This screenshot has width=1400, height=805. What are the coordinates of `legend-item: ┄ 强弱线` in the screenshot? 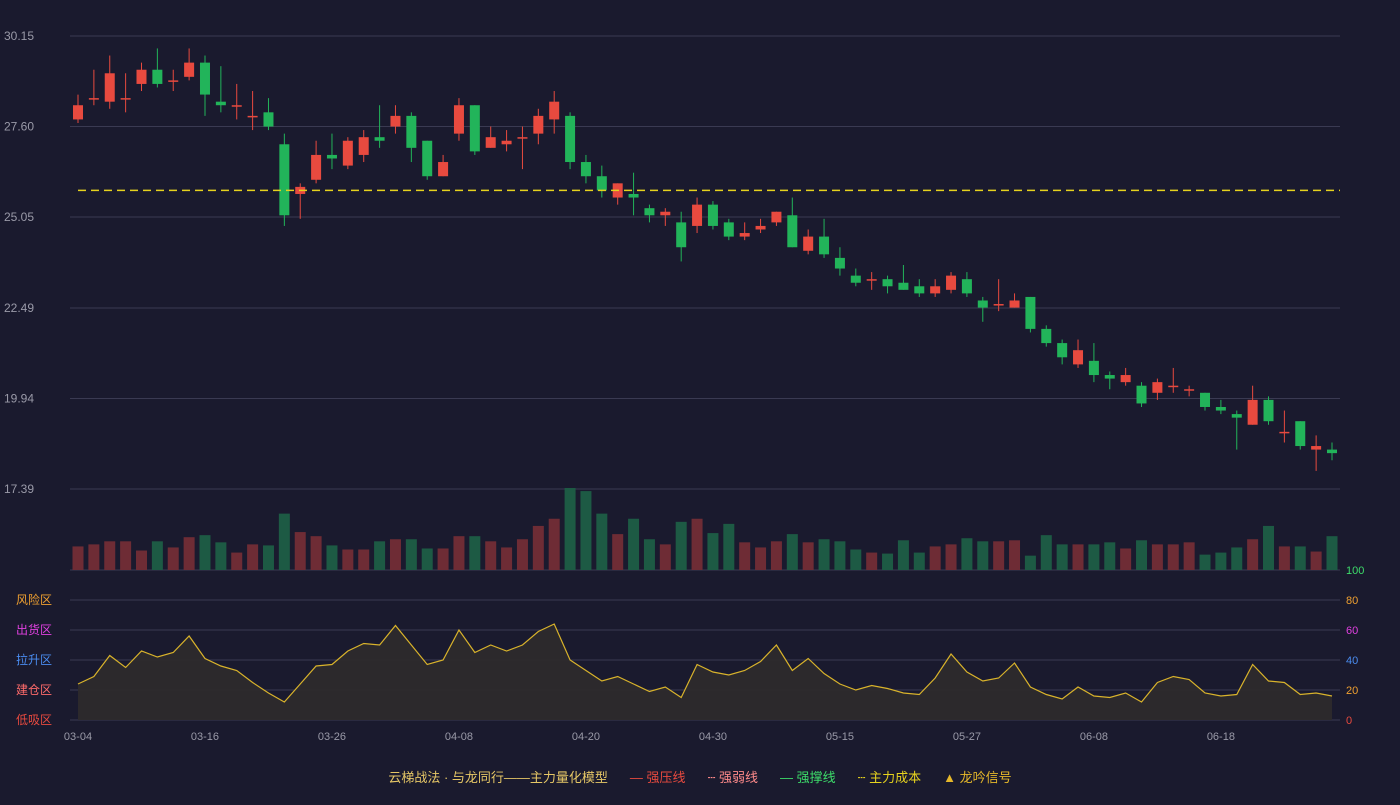 It's located at (733, 776).